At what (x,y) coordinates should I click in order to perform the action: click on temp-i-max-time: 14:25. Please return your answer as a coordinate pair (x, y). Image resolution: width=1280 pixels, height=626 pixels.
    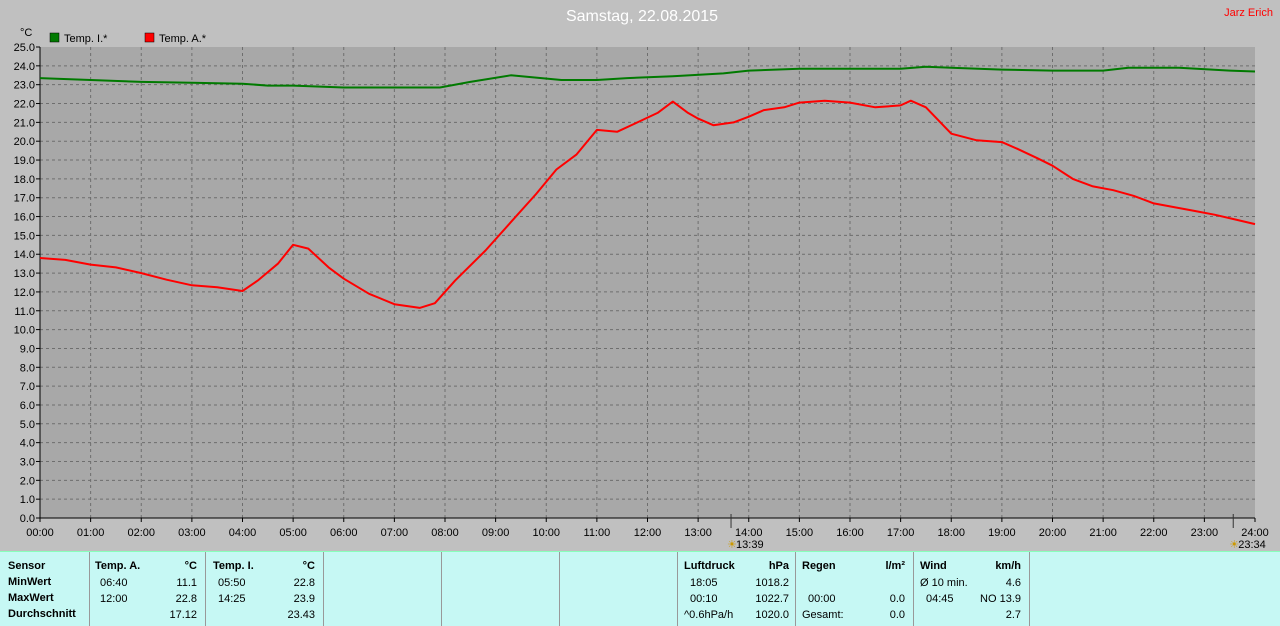
    Looking at the image, I should click on (232, 599).